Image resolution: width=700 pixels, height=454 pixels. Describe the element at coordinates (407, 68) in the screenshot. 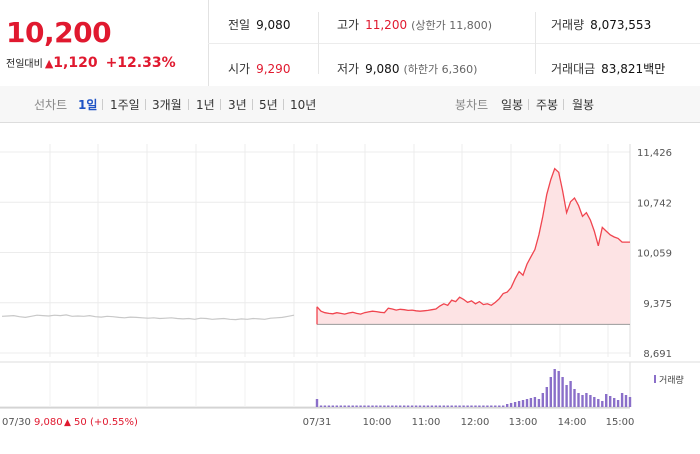

I see `metric-low: 저가 9,080 (하한가 6,360)` at that location.